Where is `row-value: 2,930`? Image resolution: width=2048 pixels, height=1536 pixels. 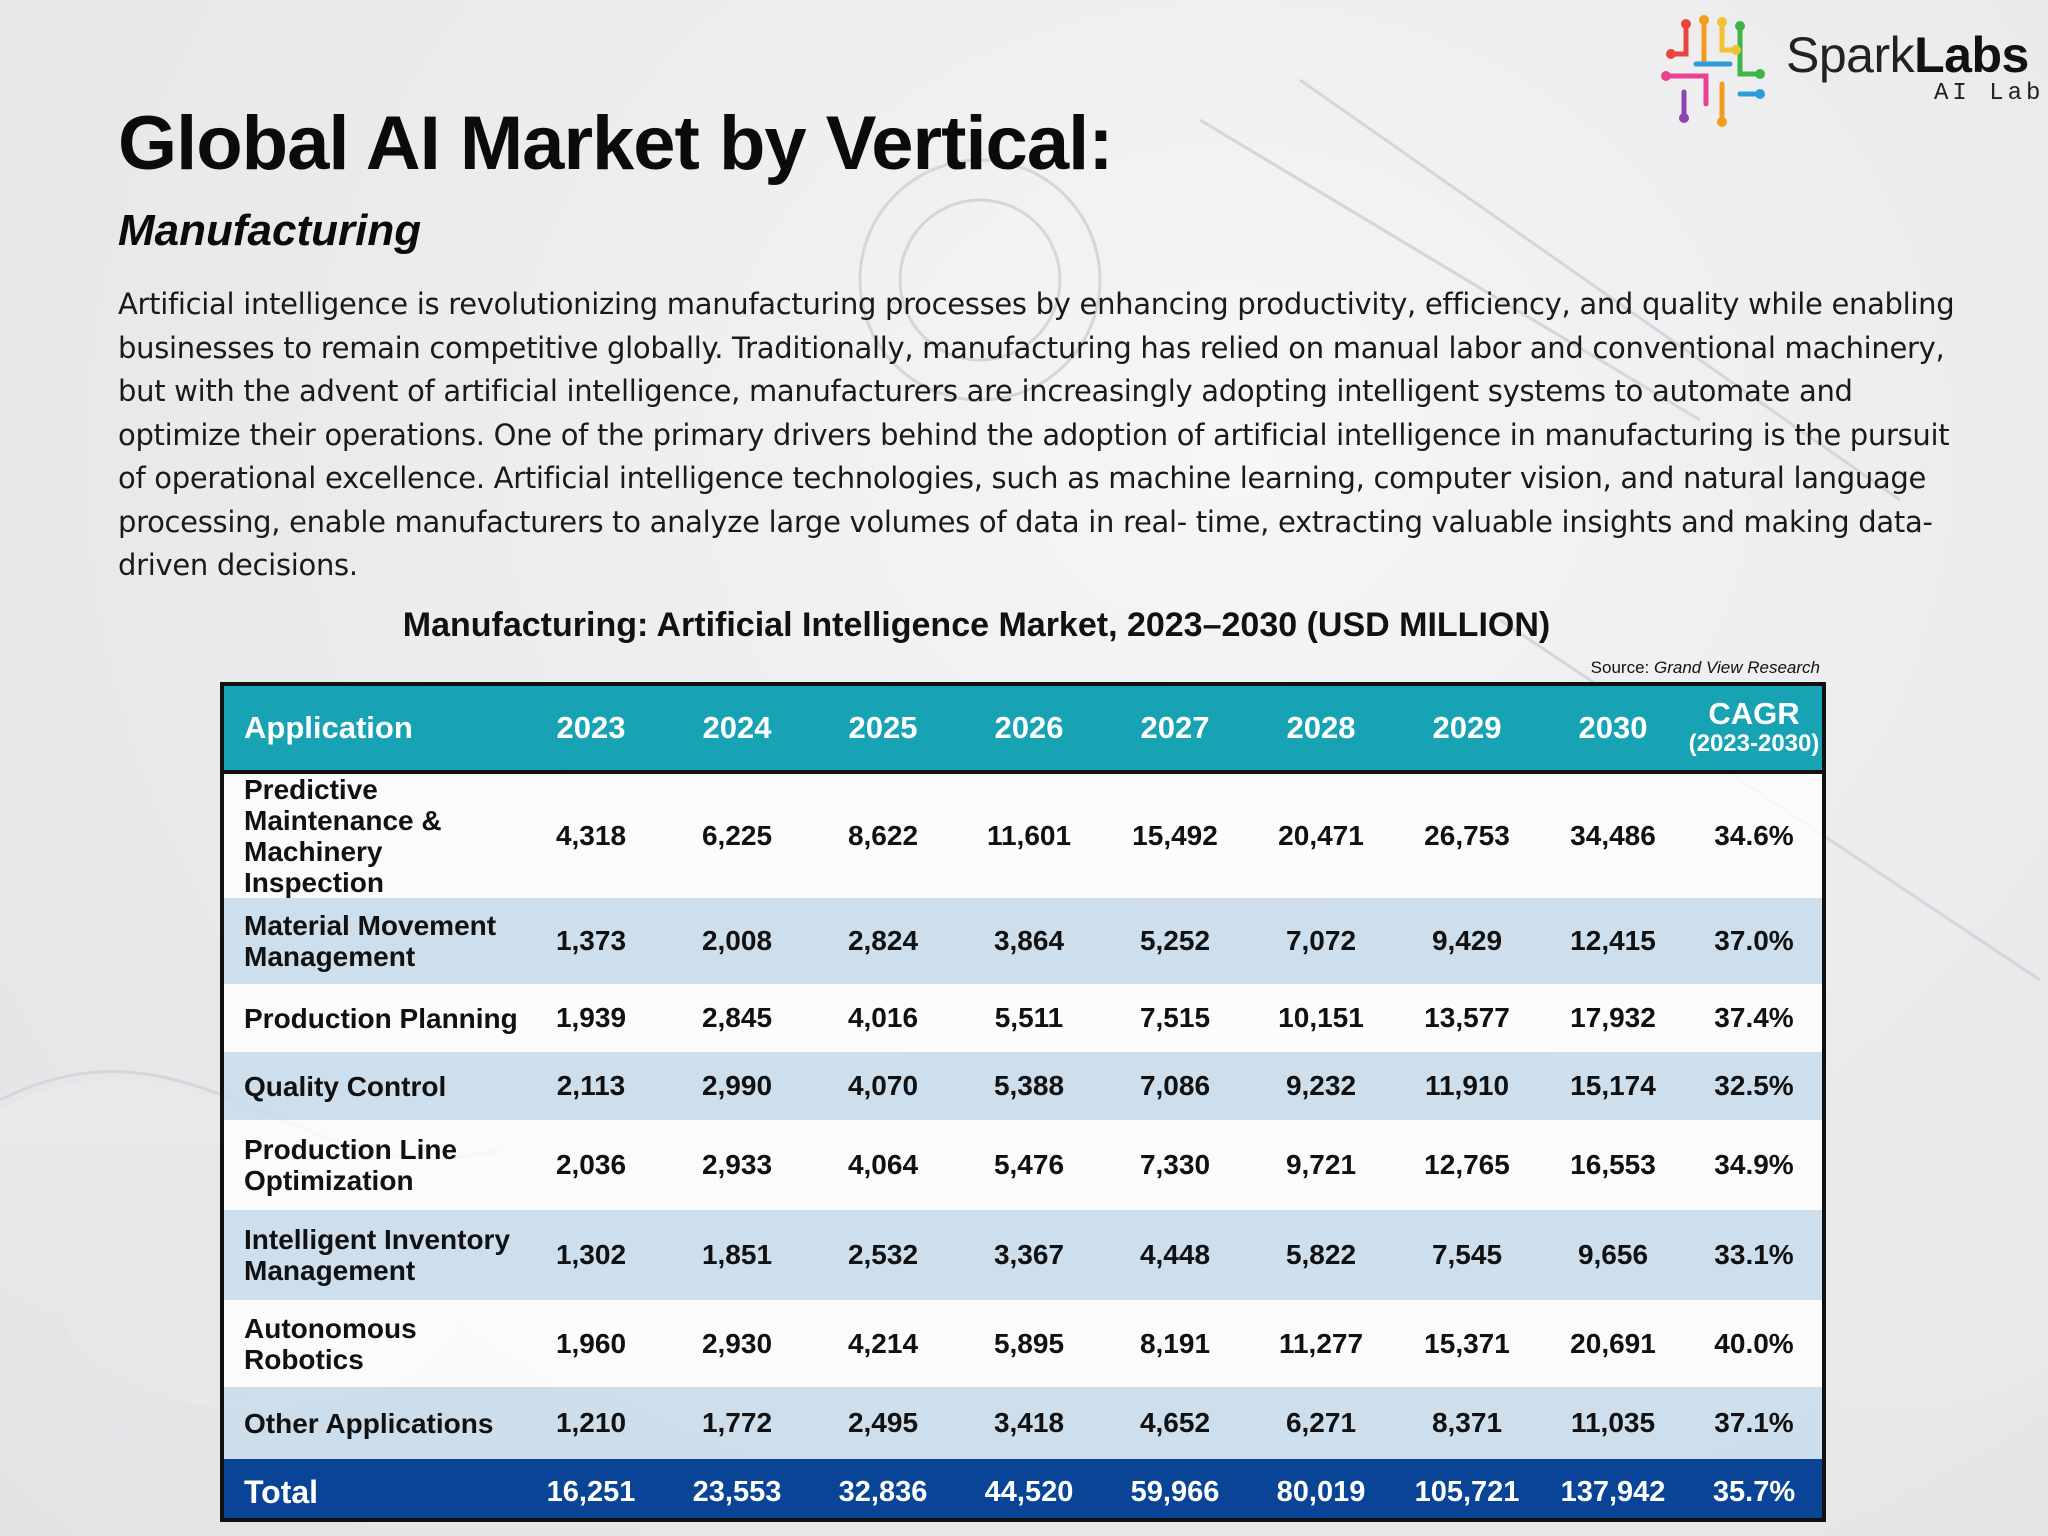
row-value: 2,930 is located at coordinates (737, 1343).